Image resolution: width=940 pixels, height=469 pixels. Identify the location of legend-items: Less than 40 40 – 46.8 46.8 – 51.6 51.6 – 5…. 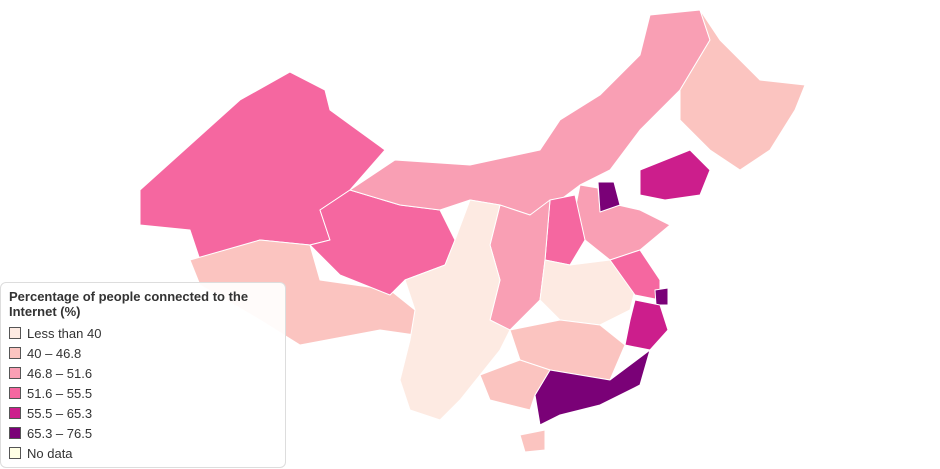
(143, 393).